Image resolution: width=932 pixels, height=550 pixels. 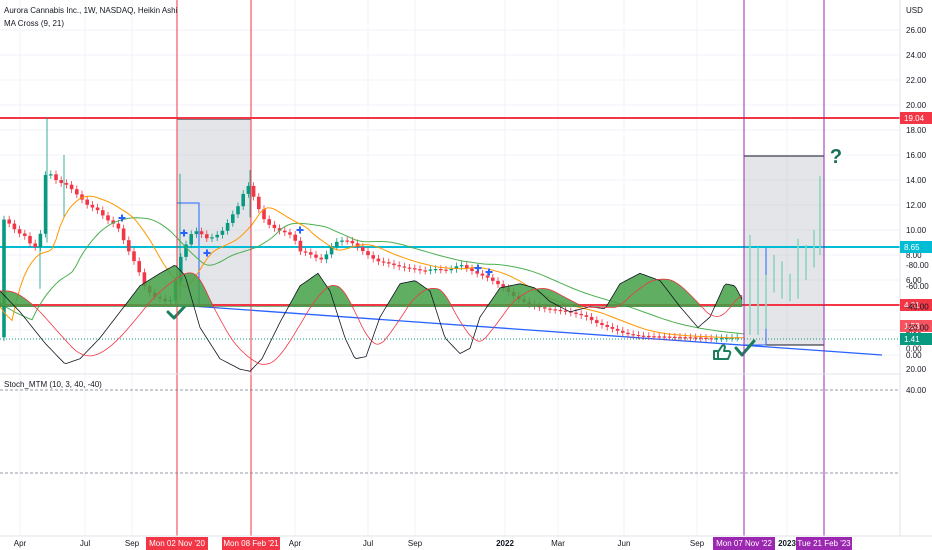 What do you see at coordinates (20, 543) in the screenshot?
I see `time-tick: Apr` at bounding box center [20, 543].